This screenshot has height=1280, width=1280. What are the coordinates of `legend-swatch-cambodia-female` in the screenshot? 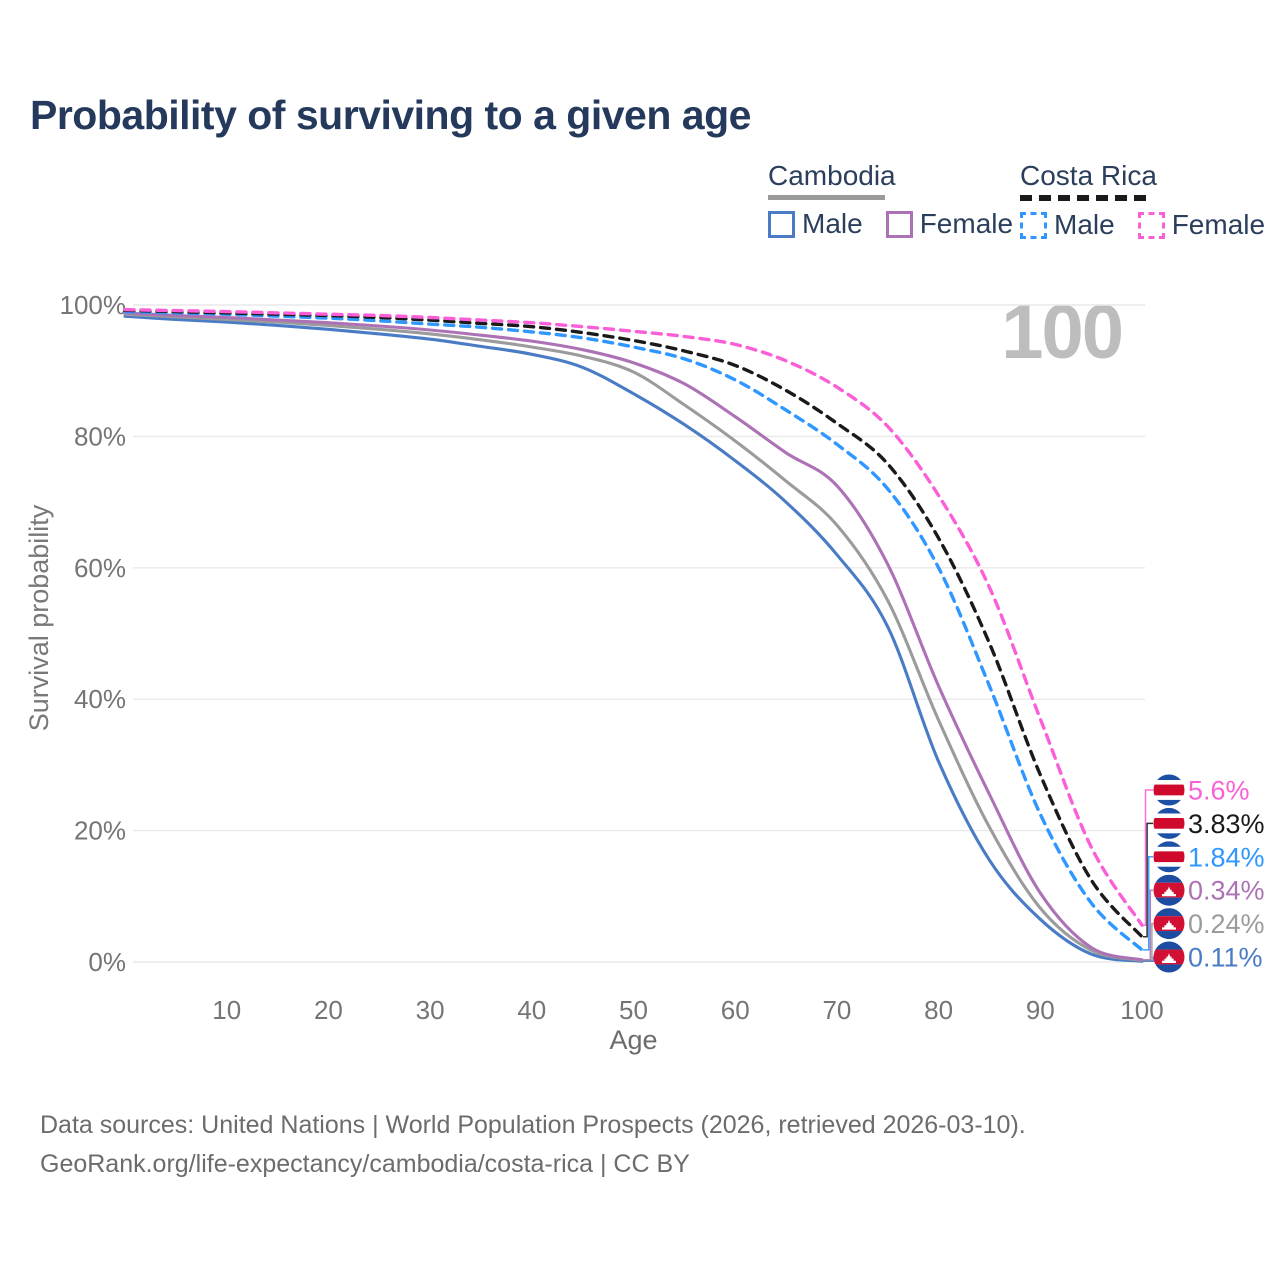 It's located at (899, 224).